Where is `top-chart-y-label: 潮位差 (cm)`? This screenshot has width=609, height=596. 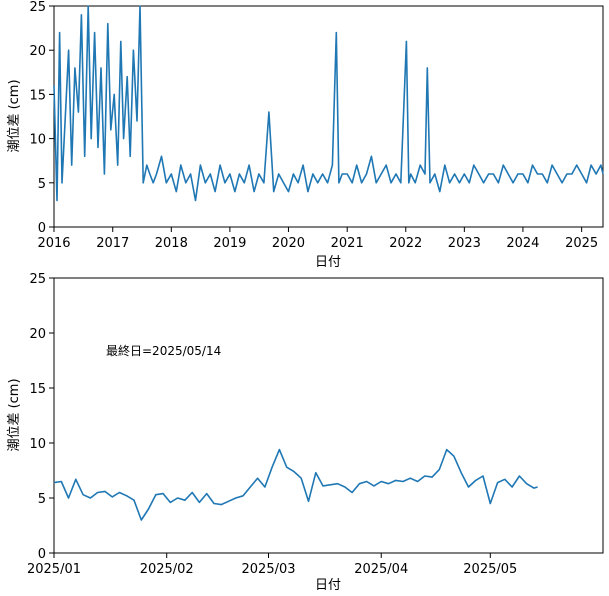 top-chart-y-label: 潮位差 (cm) is located at coordinates (14, 115).